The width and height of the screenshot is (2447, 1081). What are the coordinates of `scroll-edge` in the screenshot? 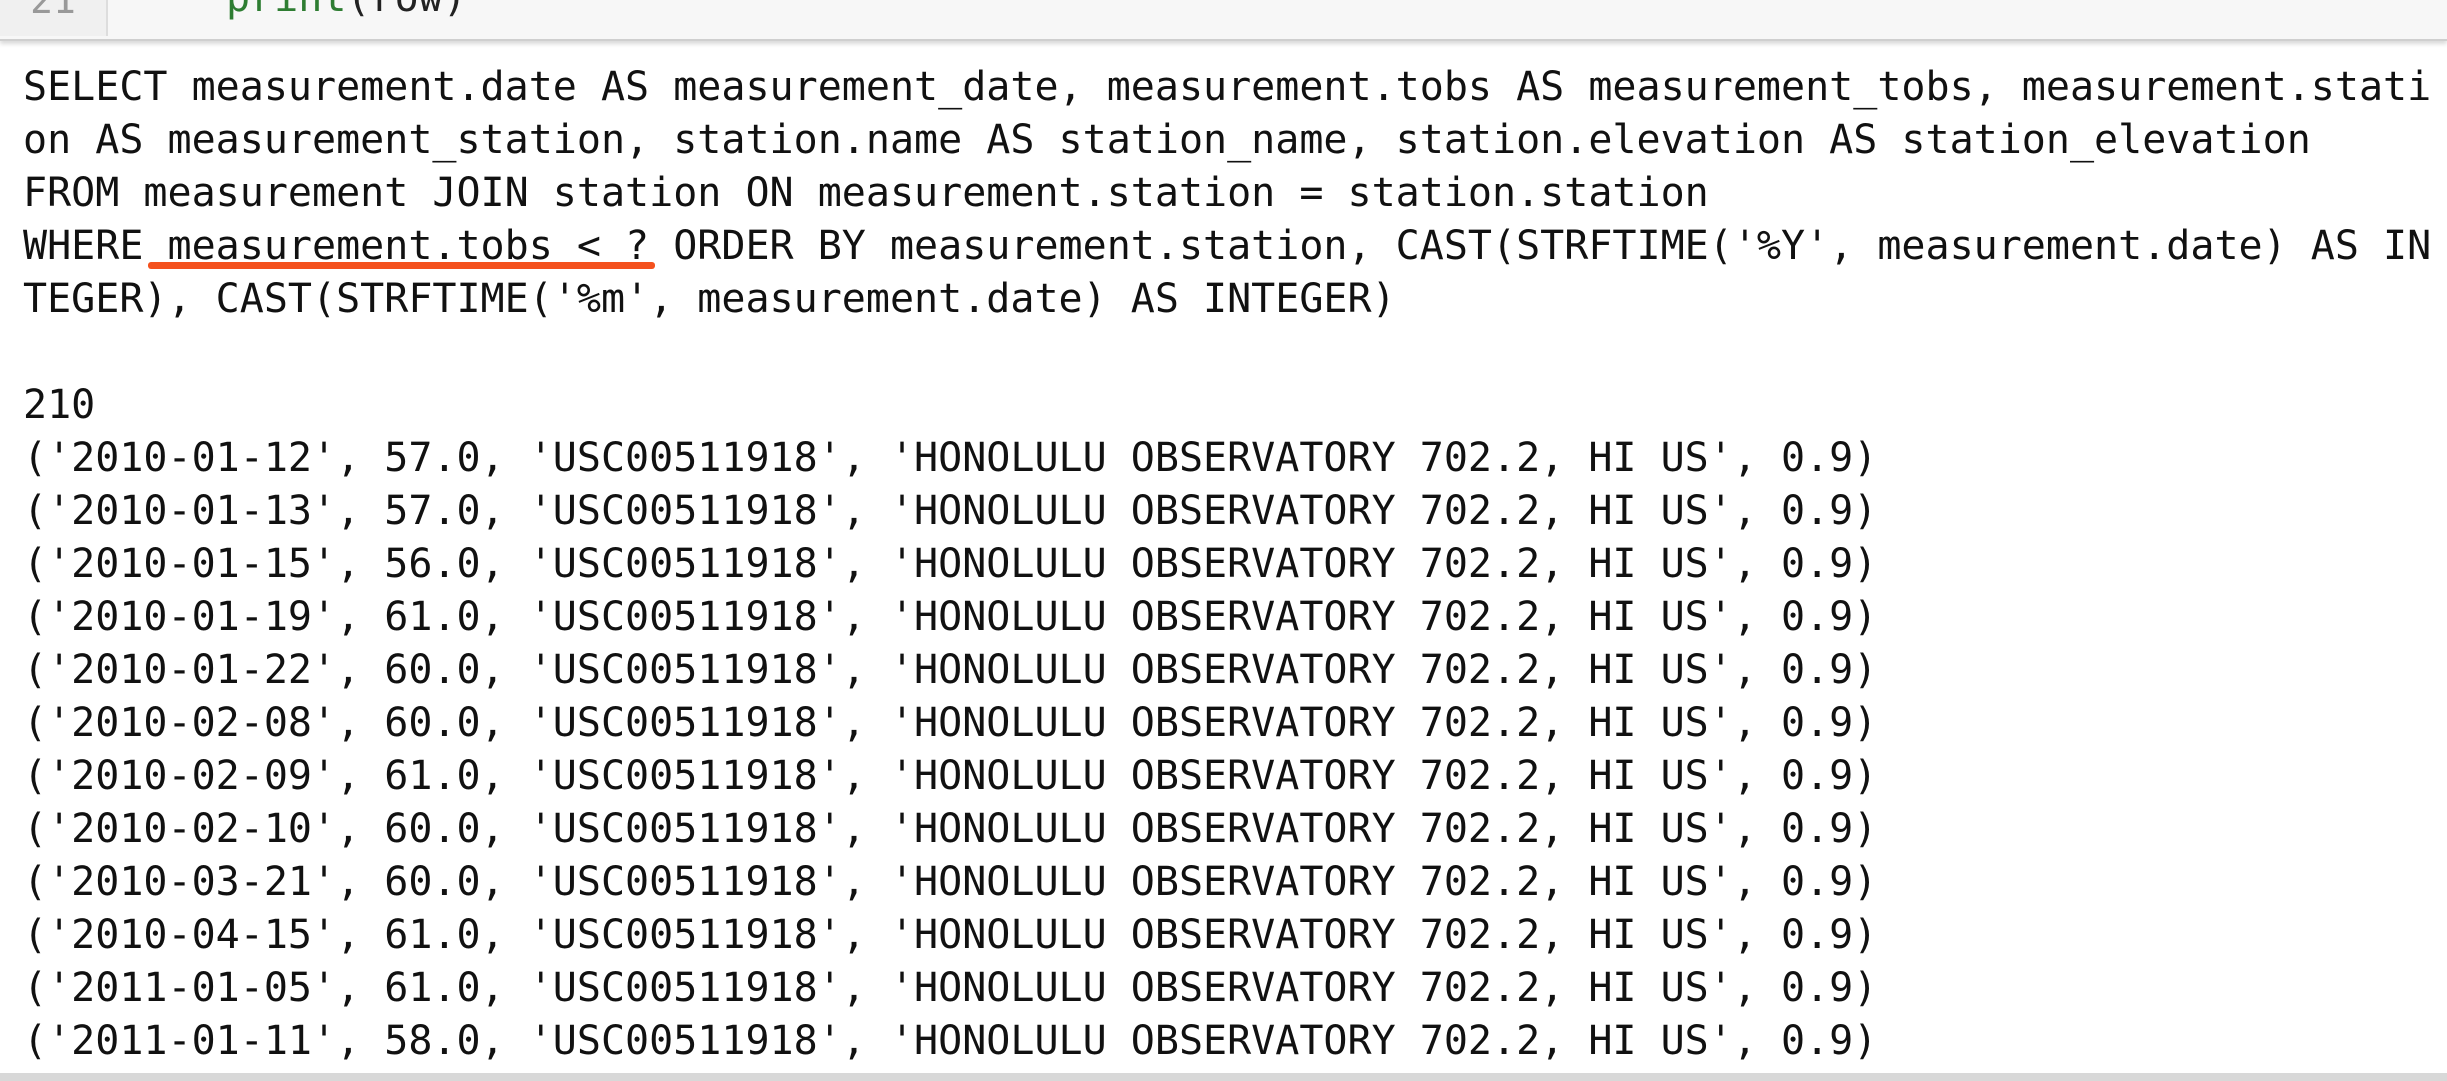 It's located at (1223, 1077).